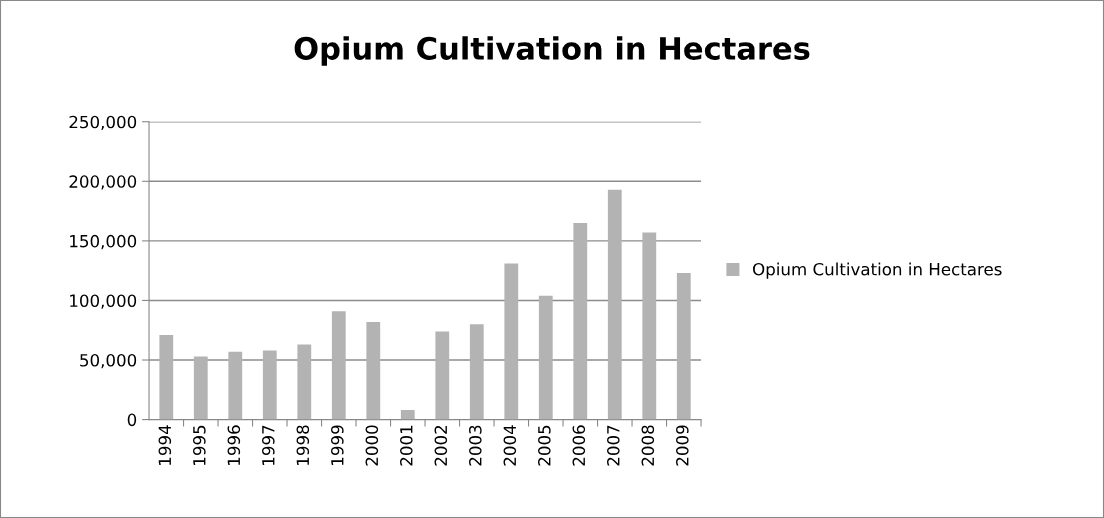  I want to click on x-tick-label: 1995, so click(199, 445).